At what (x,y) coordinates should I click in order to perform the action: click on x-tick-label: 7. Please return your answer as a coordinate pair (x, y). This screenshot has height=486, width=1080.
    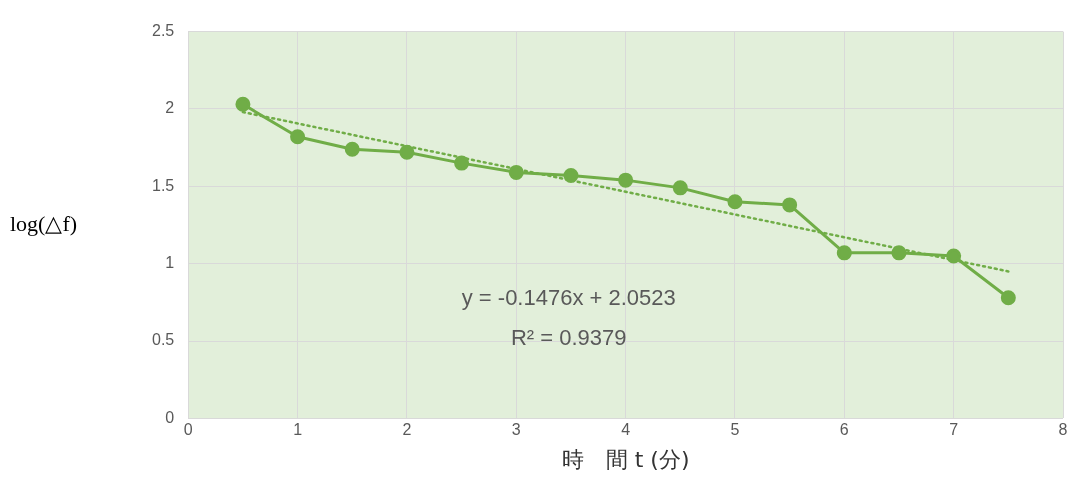
    Looking at the image, I should click on (954, 430).